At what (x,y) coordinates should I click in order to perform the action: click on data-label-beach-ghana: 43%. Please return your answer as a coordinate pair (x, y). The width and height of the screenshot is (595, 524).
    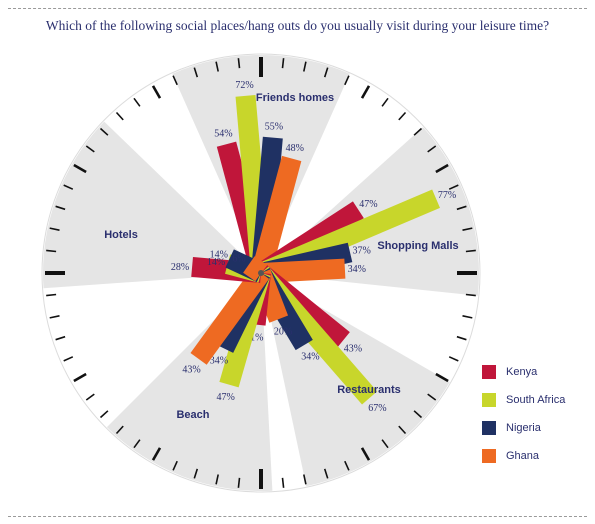
    Looking at the image, I should click on (191, 370).